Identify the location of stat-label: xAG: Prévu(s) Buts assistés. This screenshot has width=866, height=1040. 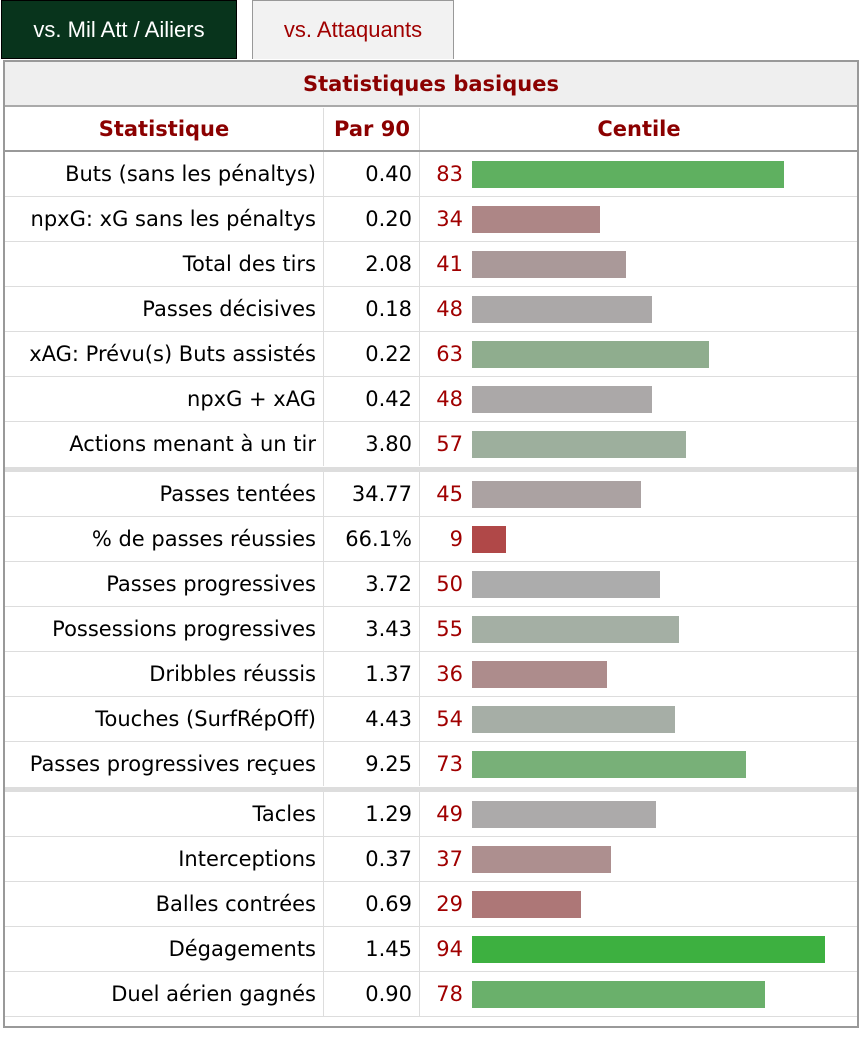
(172, 354).